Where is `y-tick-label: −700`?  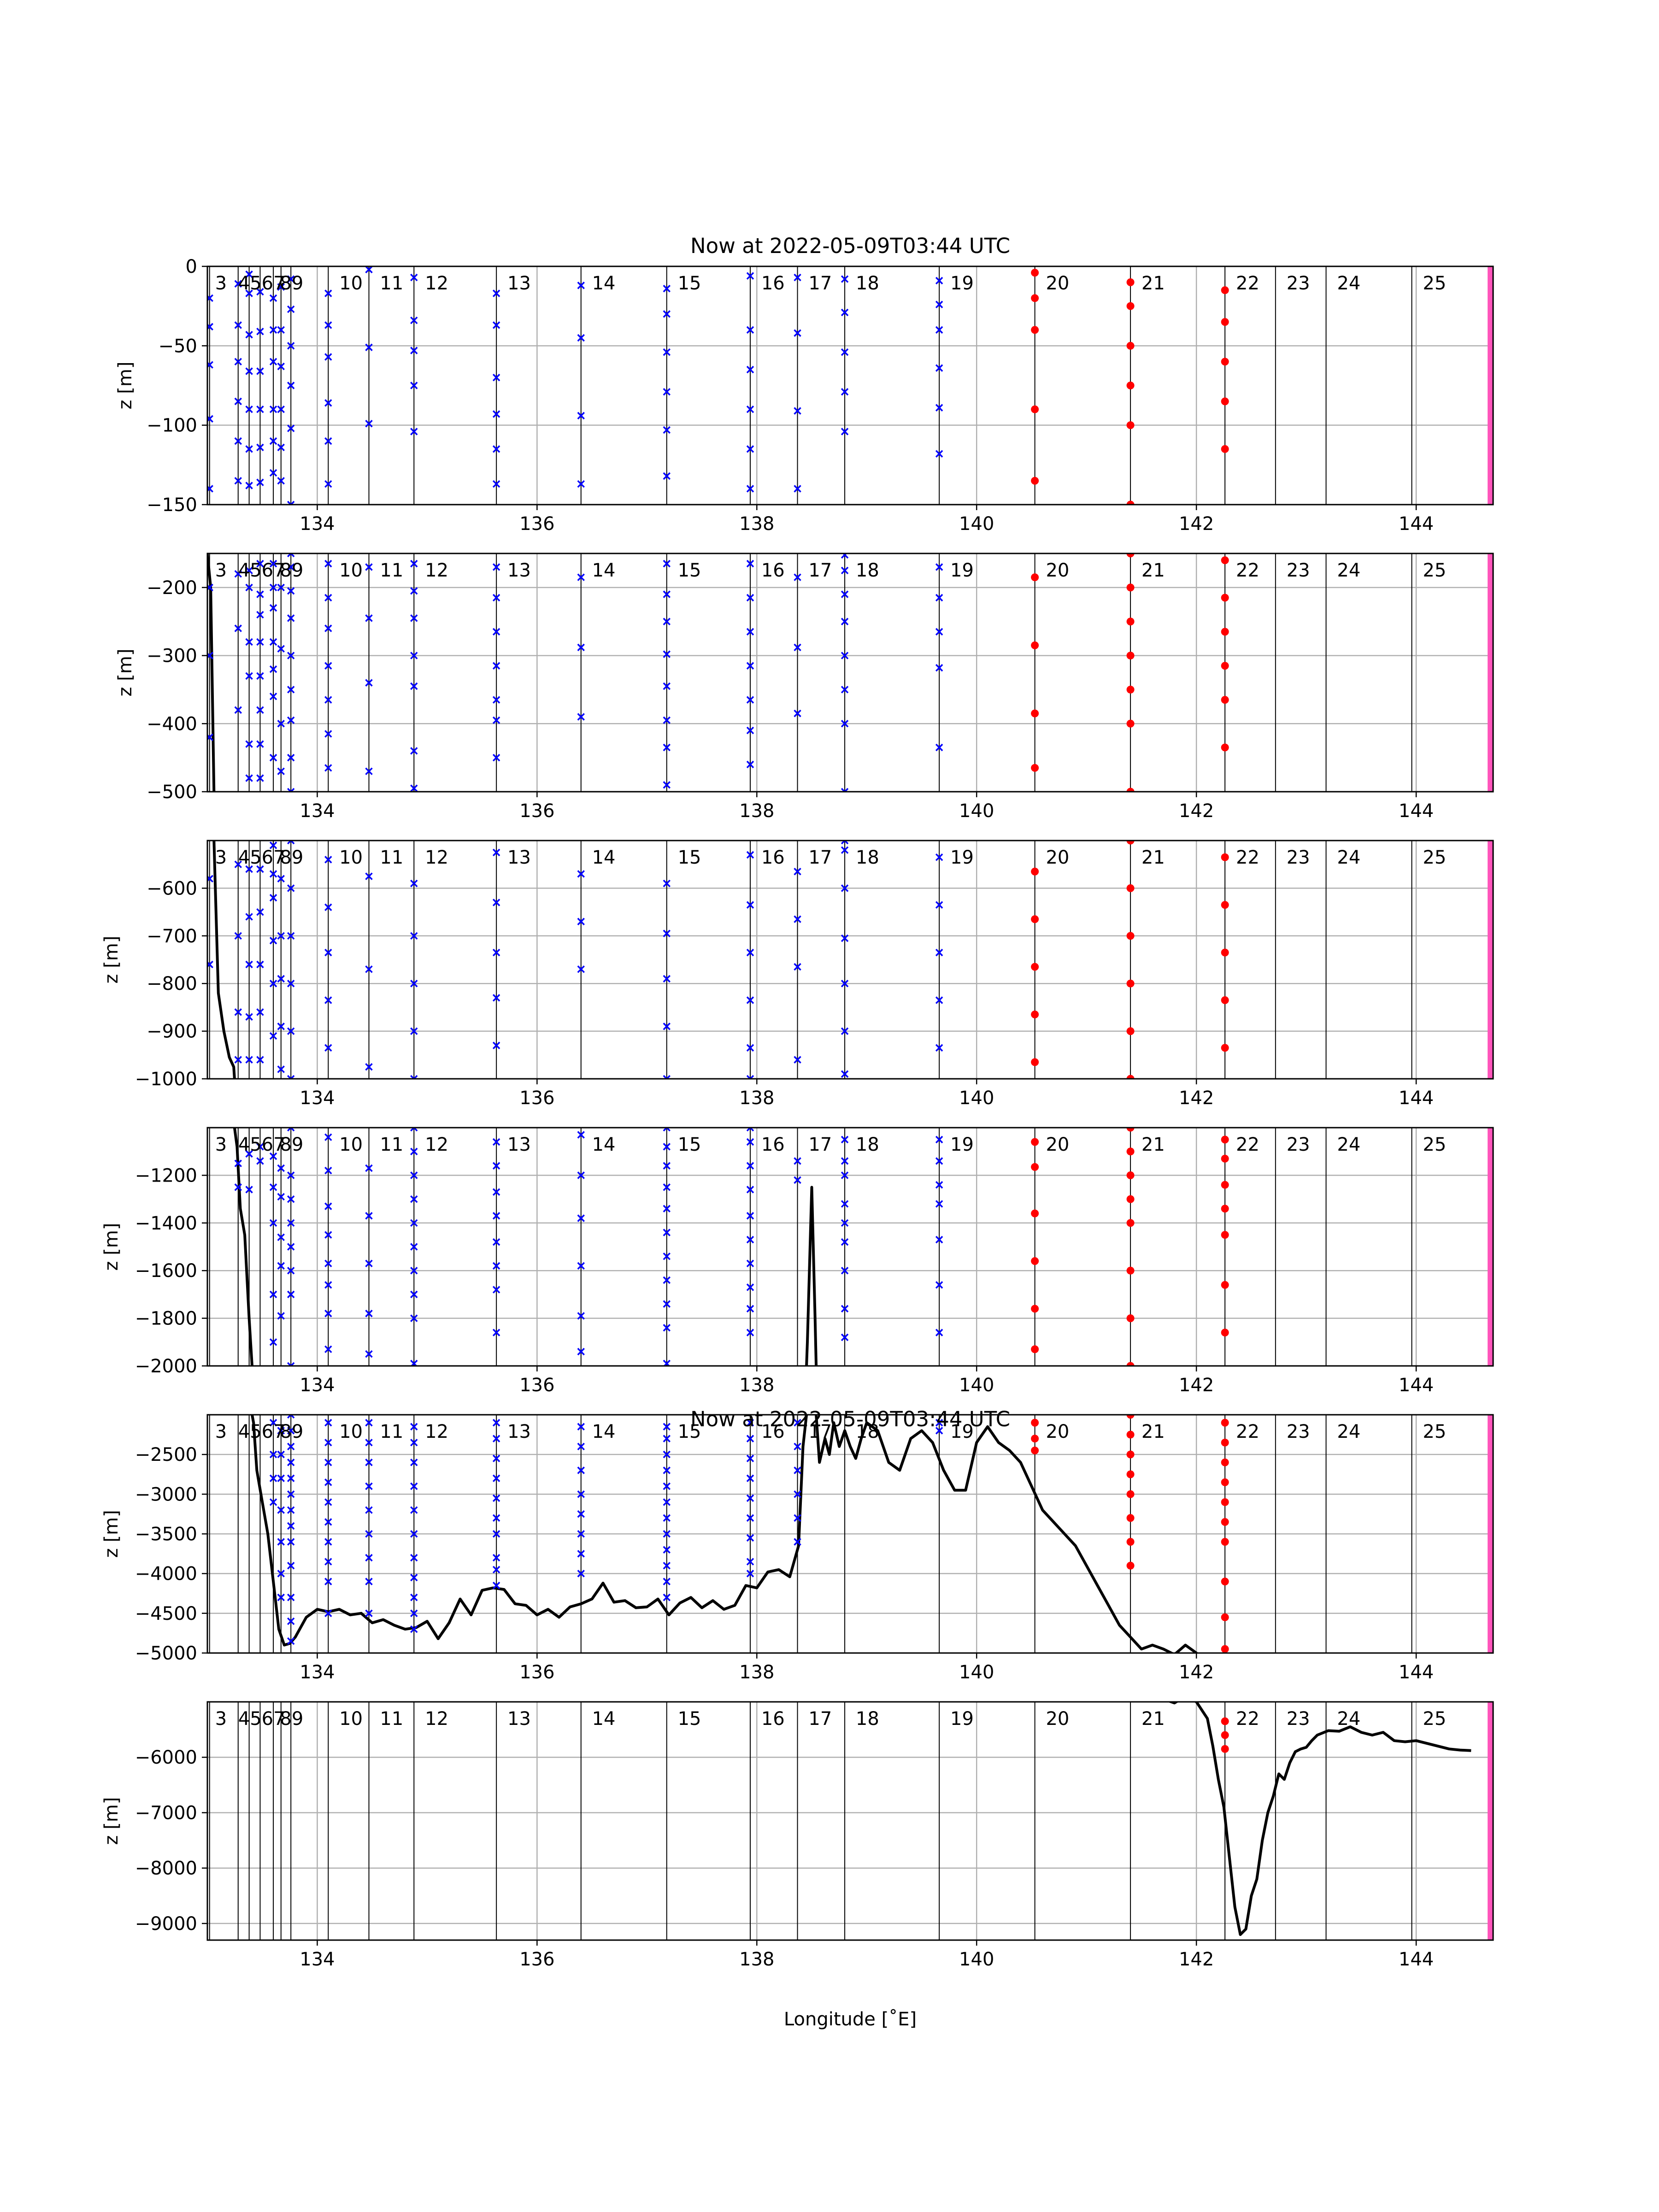 y-tick-label: −700 is located at coordinates (172, 936).